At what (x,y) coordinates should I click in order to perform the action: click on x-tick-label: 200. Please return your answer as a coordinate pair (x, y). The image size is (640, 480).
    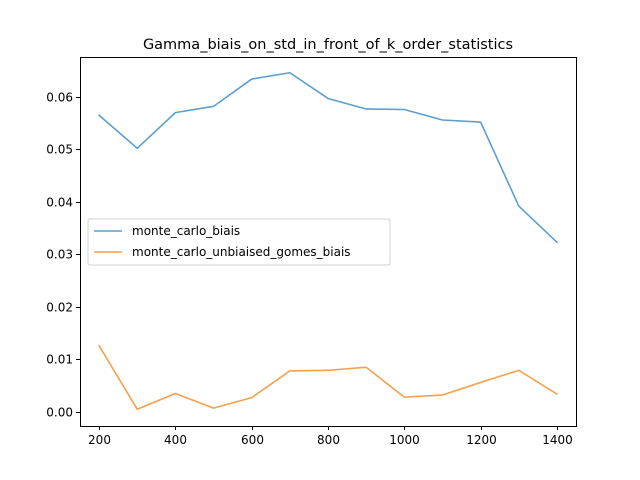
    Looking at the image, I should click on (99, 440).